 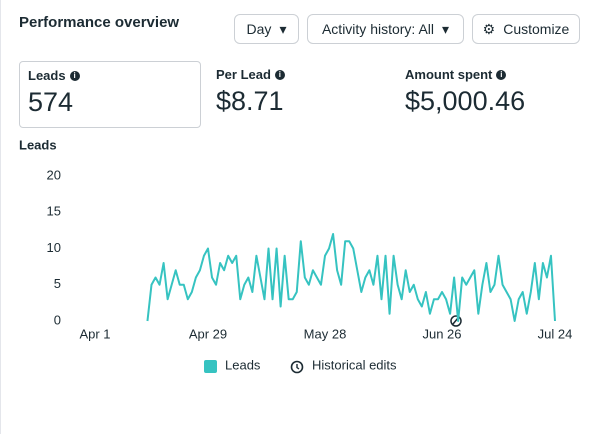 I want to click on x-tick-label: Apr 1, so click(x=94, y=333).